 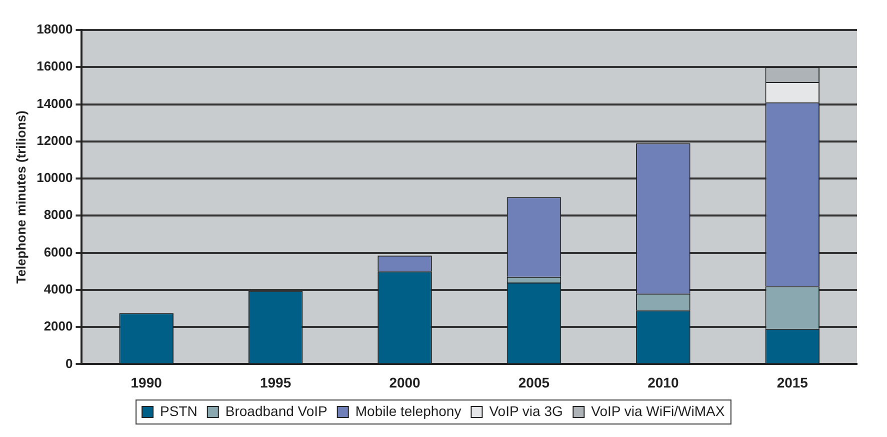 What do you see at coordinates (179, 410) in the screenshot?
I see `legend-label: PSTN` at bounding box center [179, 410].